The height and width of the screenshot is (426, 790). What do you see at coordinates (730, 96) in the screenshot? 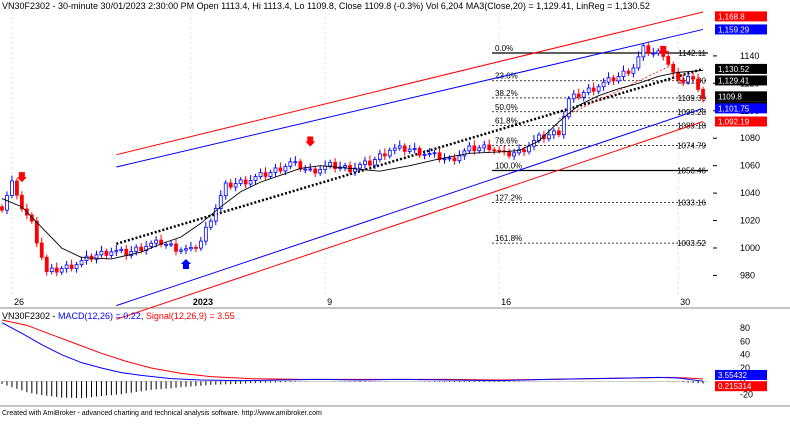
I see `price-tag-label: 1109.8` at bounding box center [730, 96].